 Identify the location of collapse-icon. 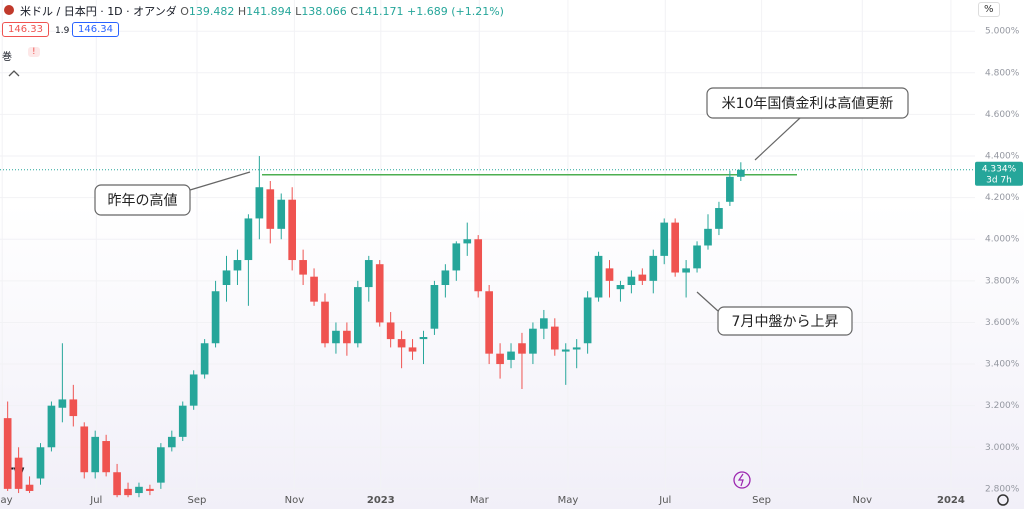
(14, 73).